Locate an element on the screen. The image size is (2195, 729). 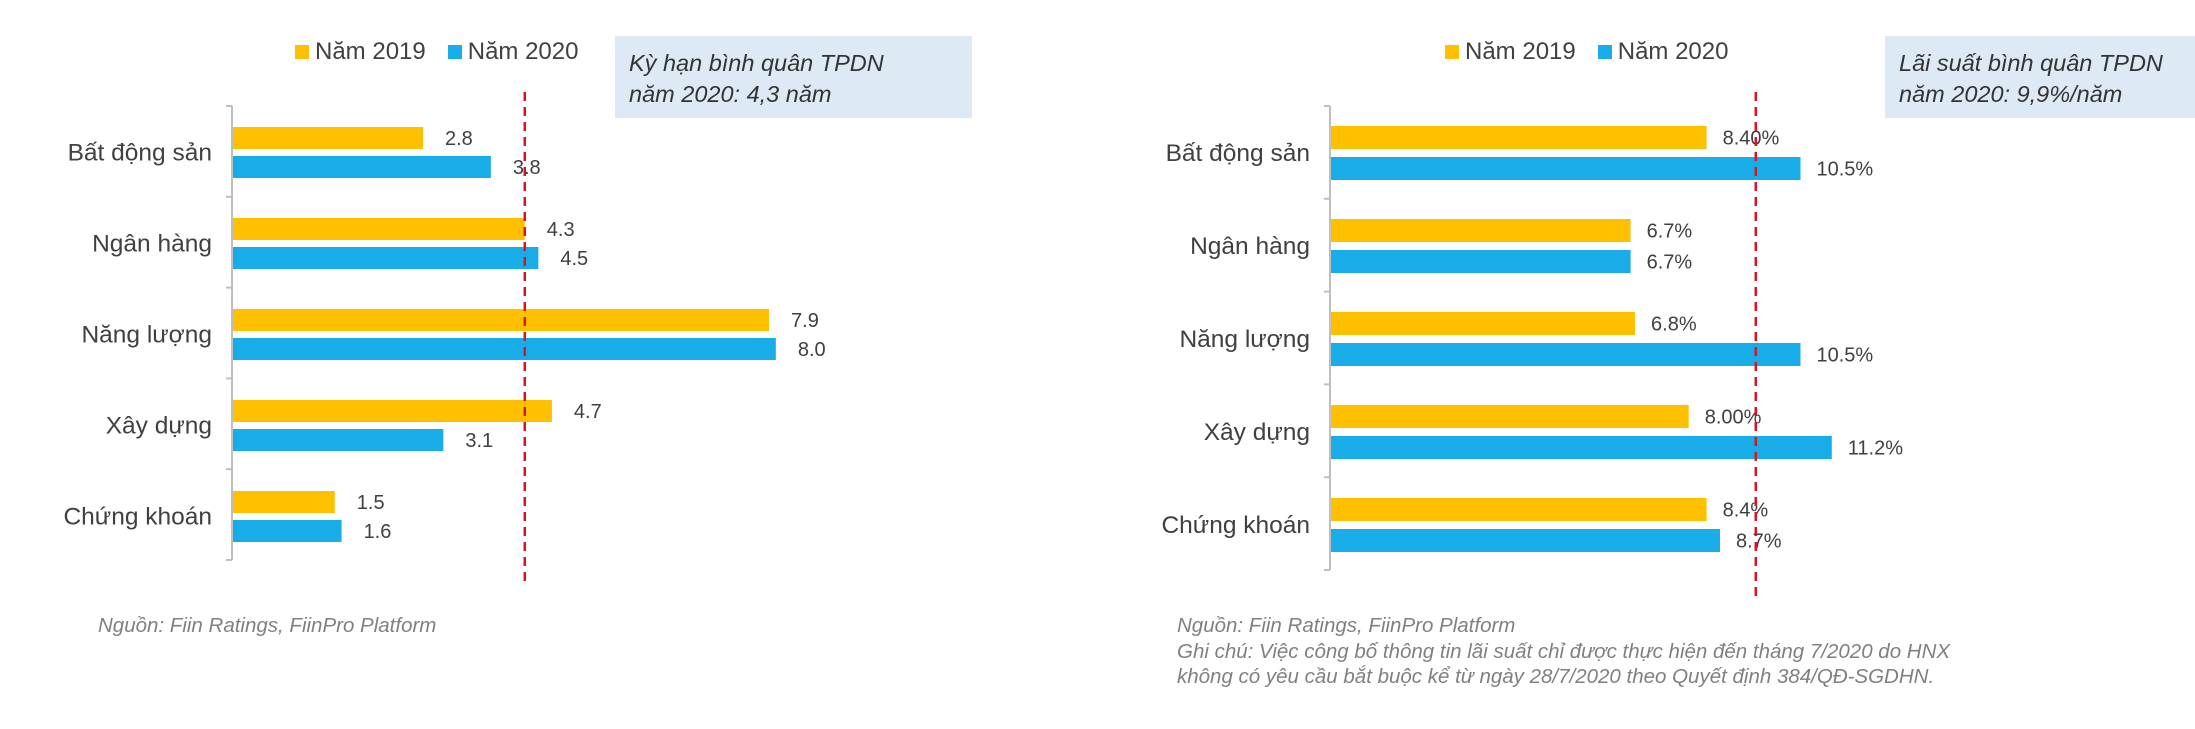
data-label: 8.00% is located at coordinates (1733, 418).